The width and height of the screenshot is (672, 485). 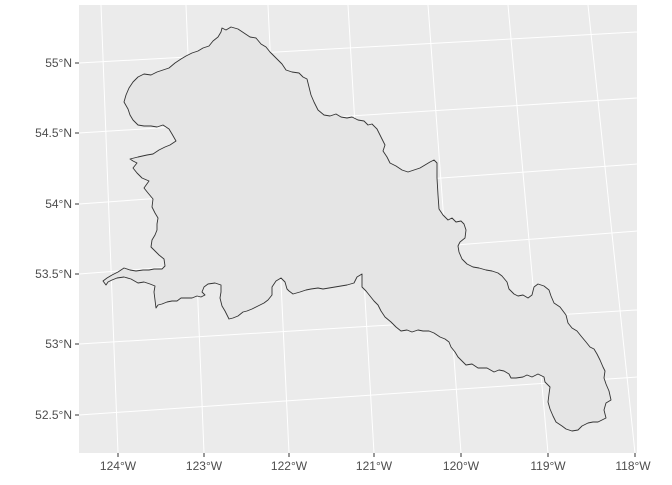 What do you see at coordinates (633, 466) in the screenshot?
I see `x-label-118w: 118°W` at bounding box center [633, 466].